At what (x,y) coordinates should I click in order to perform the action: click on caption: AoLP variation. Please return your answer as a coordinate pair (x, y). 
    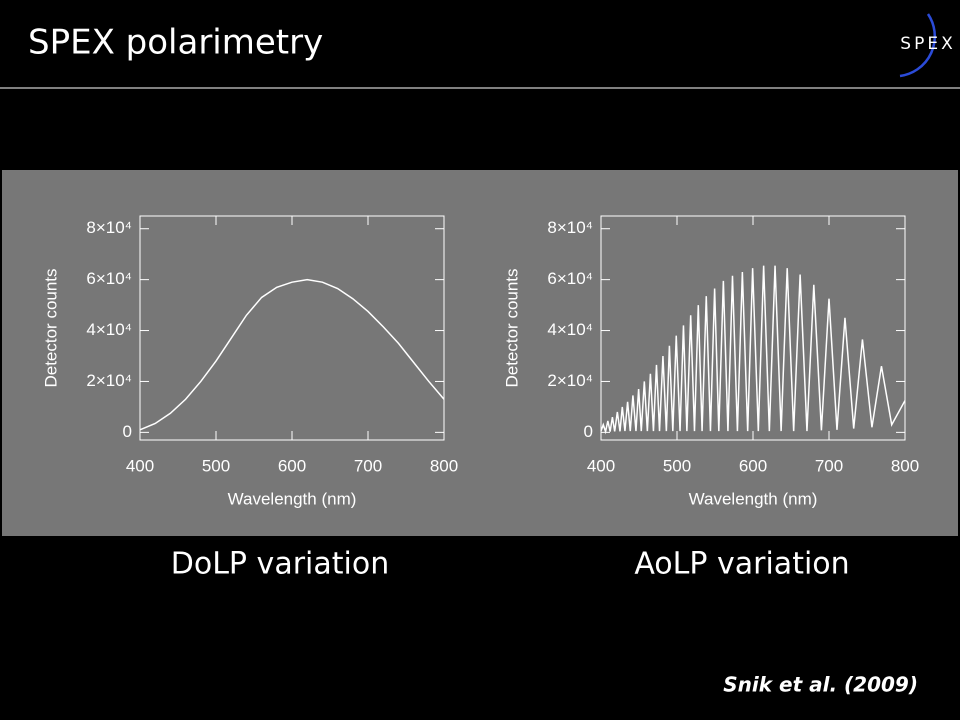
    Looking at the image, I should click on (741, 564).